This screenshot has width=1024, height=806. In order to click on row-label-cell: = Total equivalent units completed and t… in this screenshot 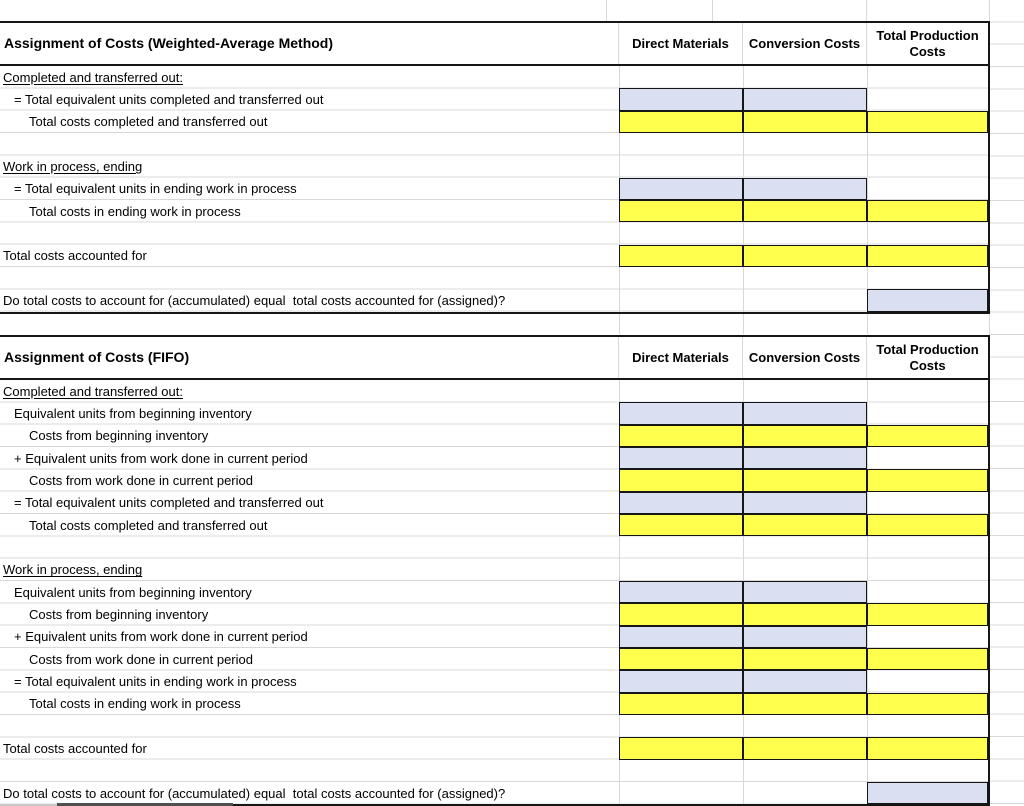, I will do `click(169, 99)`.